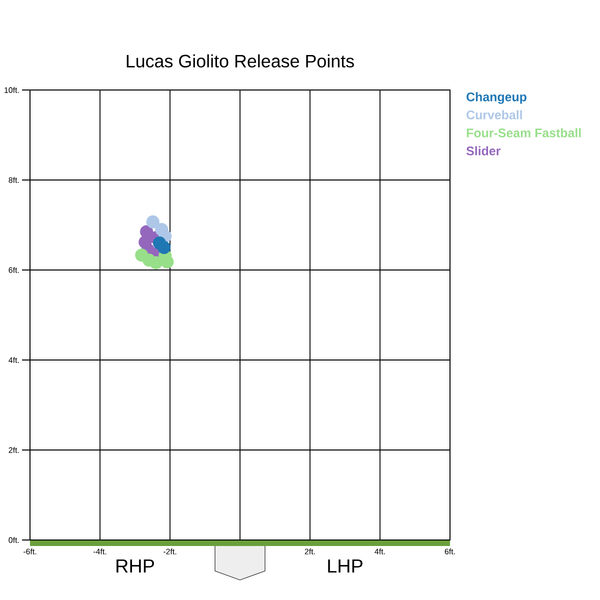  What do you see at coordinates (240, 61) in the screenshot?
I see `chart-title: Lucas Giolito Release Points` at bounding box center [240, 61].